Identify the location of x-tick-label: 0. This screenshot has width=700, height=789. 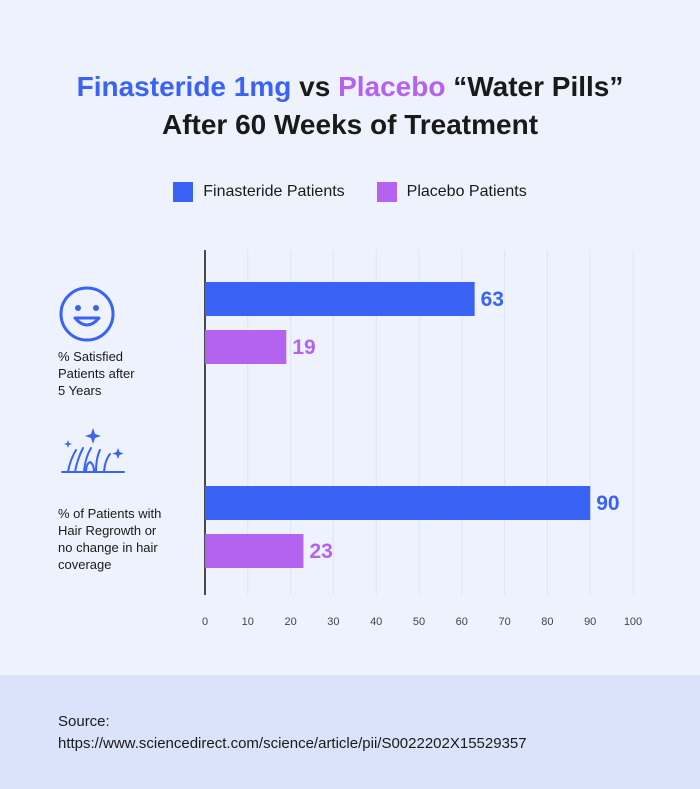
(205, 622).